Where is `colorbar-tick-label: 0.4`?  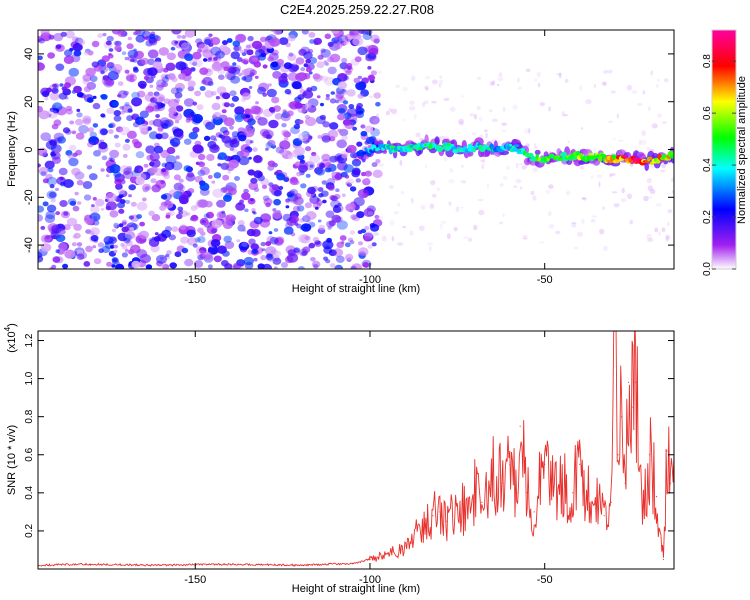
colorbar-tick-label: 0.4 is located at coordinates (707, 165).